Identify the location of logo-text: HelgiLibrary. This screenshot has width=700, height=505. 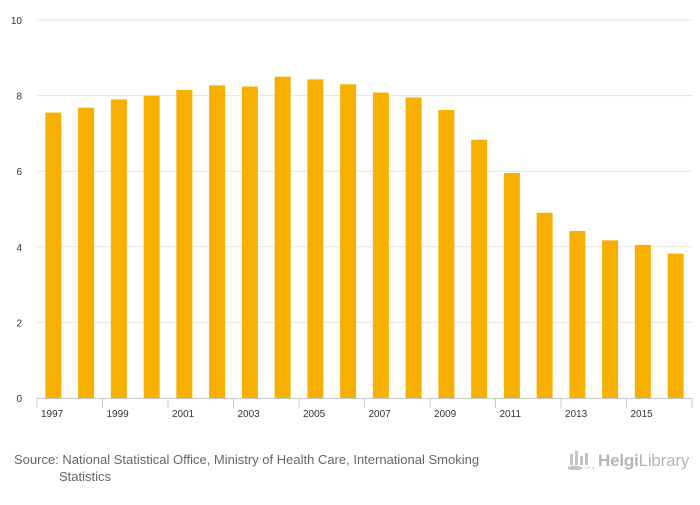
(643, 461).